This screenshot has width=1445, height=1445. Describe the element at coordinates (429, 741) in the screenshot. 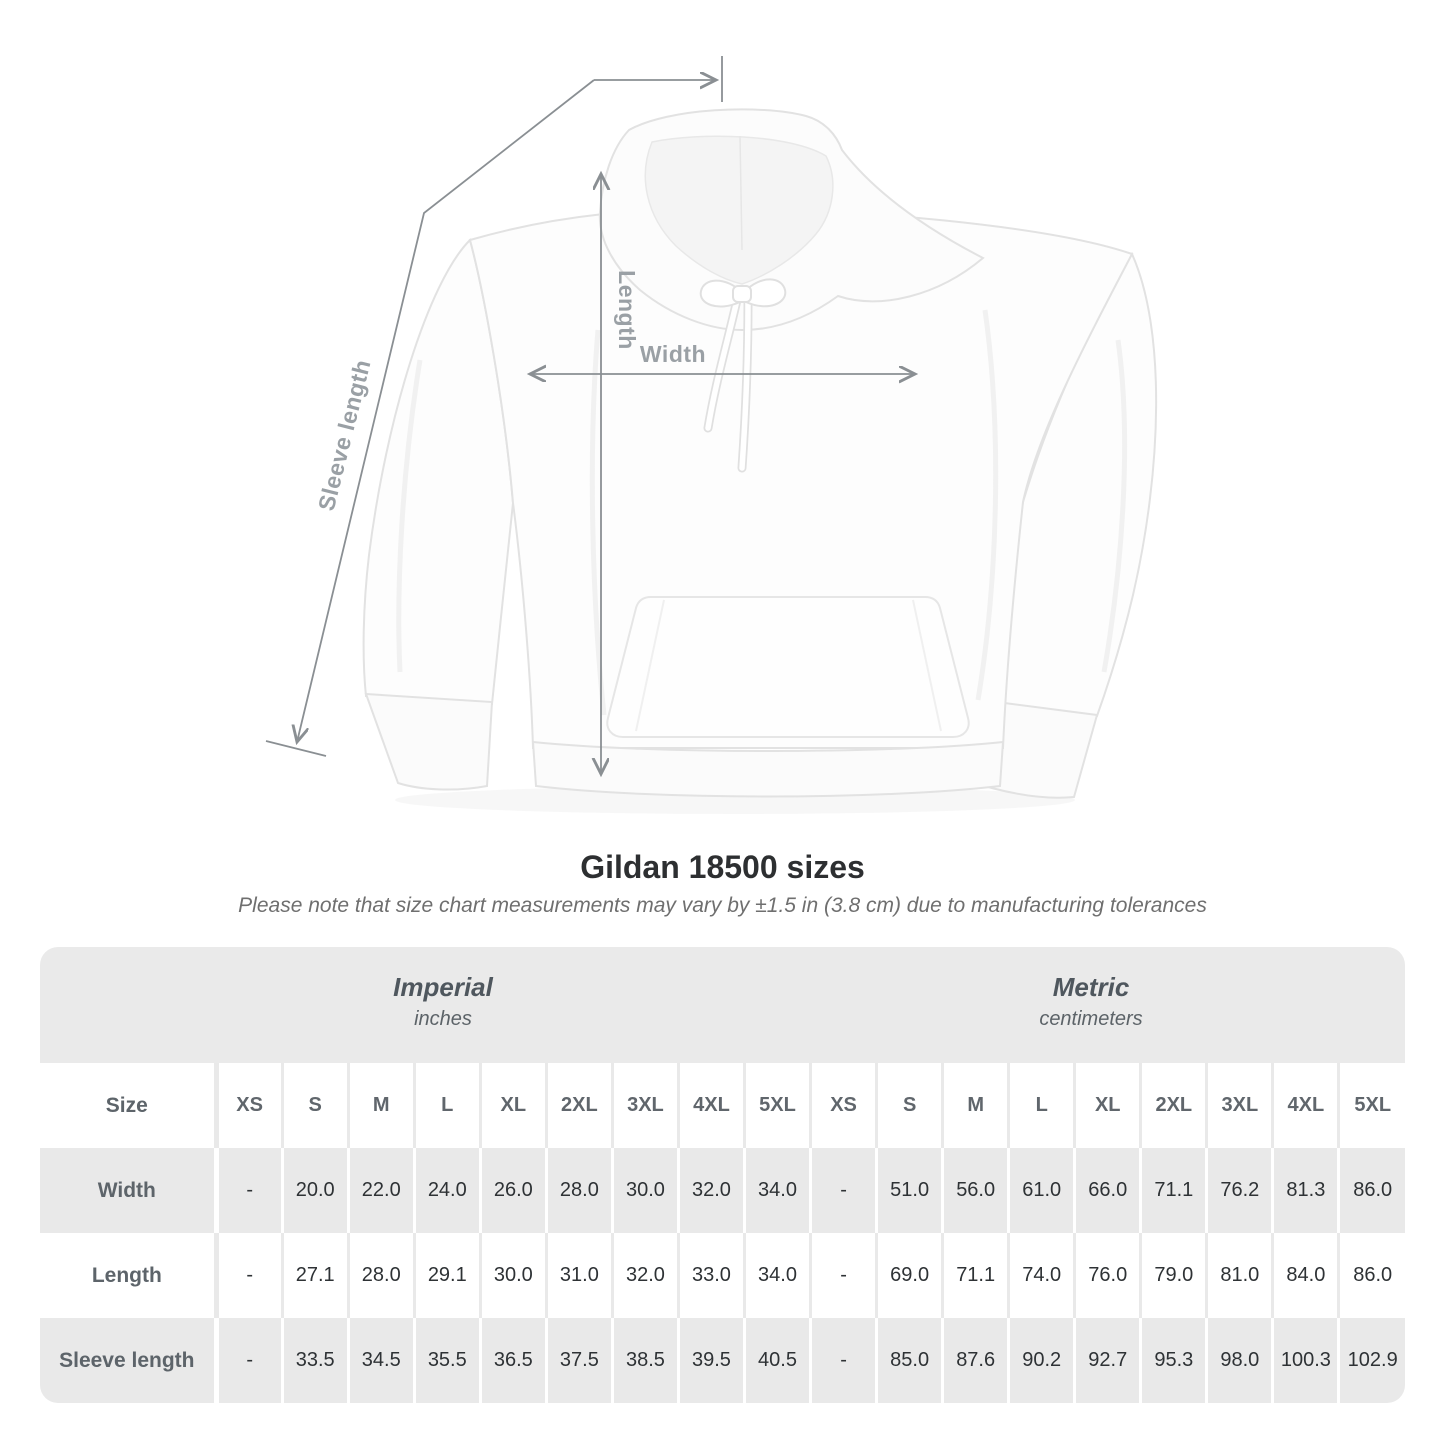

I see `hoodie-left-cuff` at that location.